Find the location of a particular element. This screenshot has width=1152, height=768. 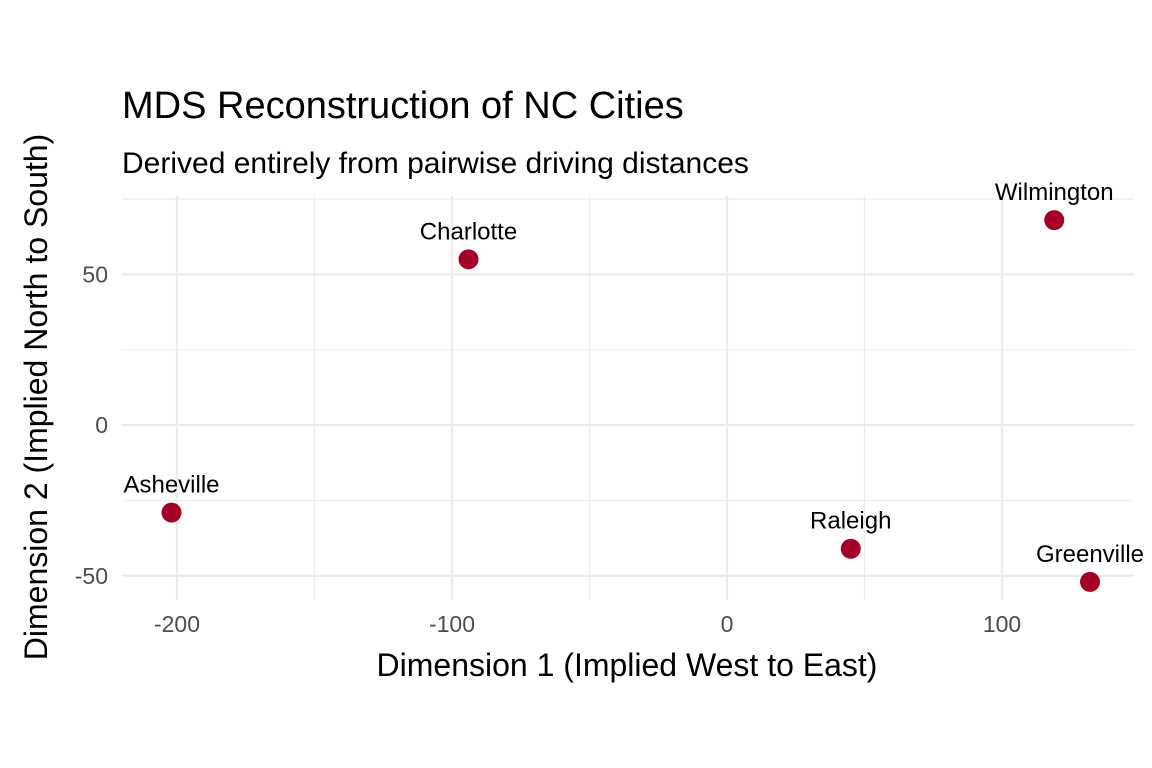

x-tick-label: 0 is located at coordinates (727, 624).